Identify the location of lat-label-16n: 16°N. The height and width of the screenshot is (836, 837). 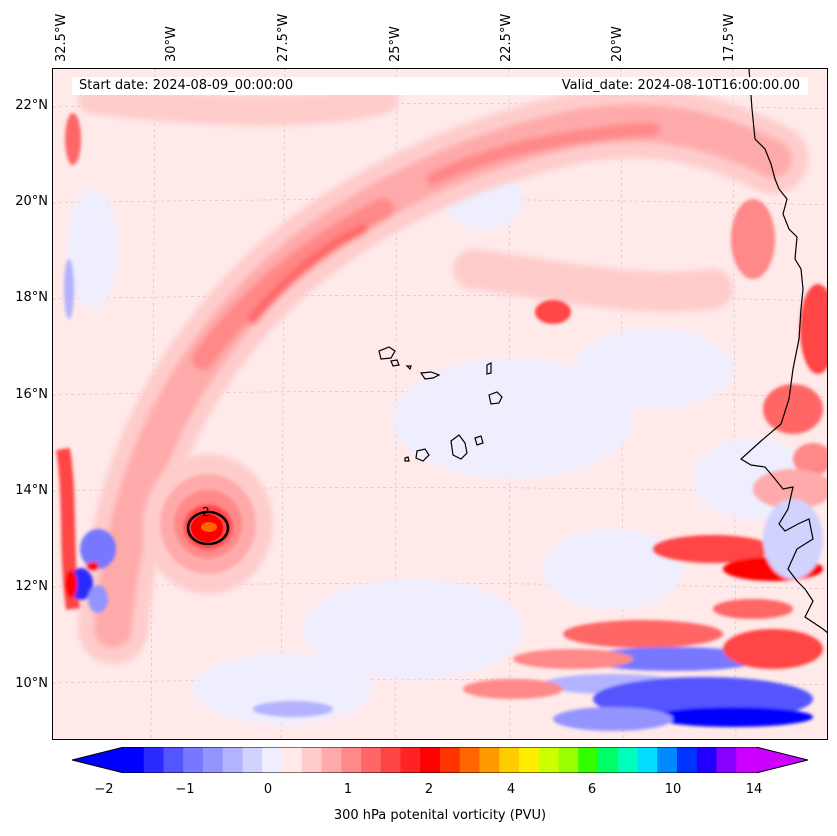
(31, 394).